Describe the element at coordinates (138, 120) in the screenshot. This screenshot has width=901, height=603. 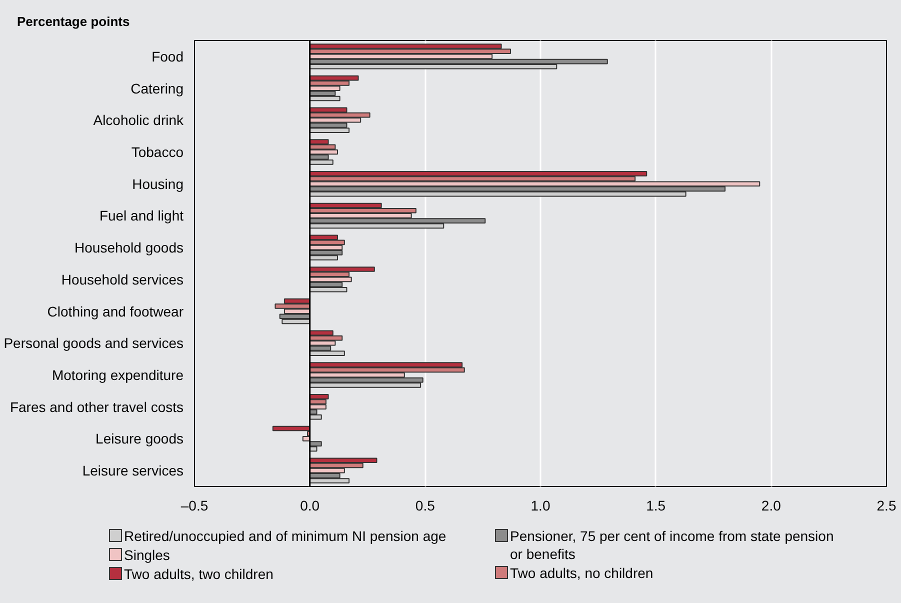
I see `y-tick-label: Alcoholic drink` at that location.